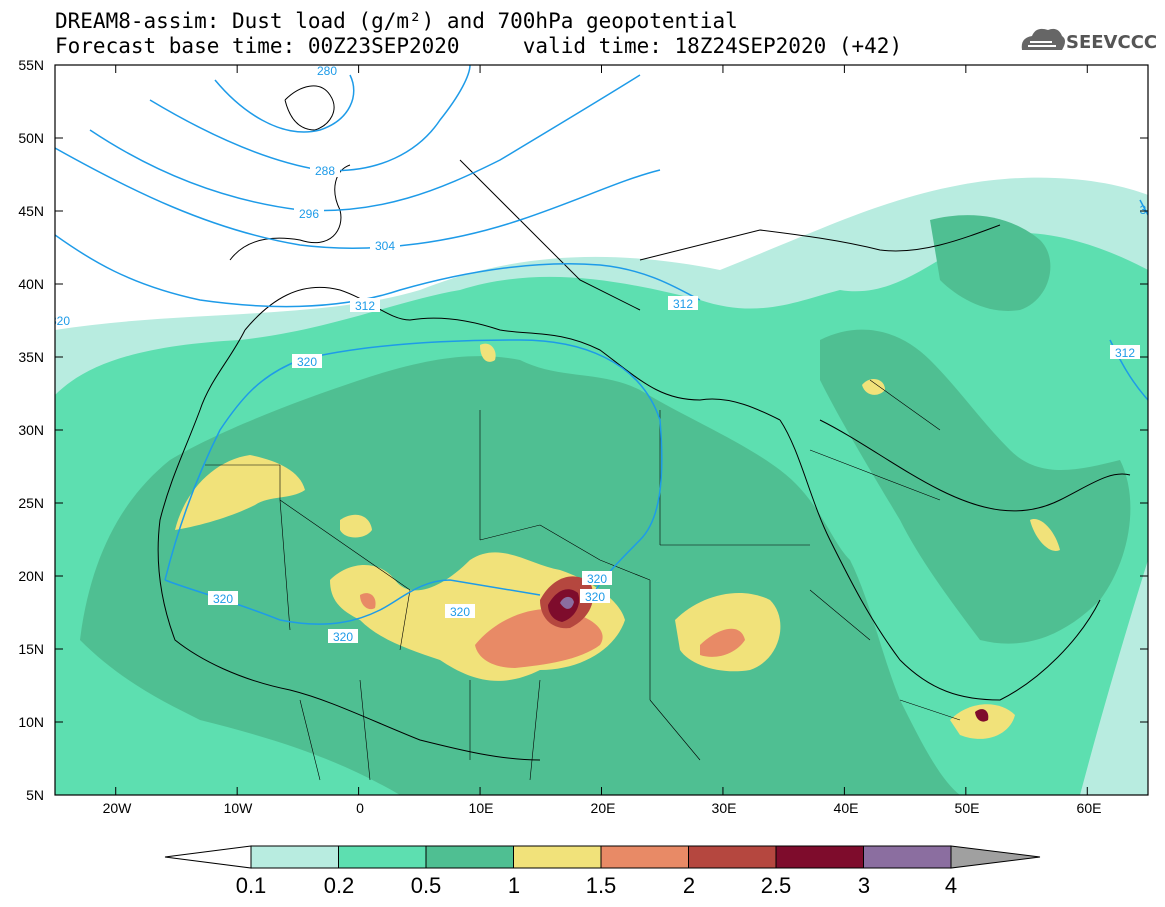 The height and width of the screenshot is (907, 1165). Describe the element at coordinates (1112, 42) in the screenshot. I see `logo-text: SEEVCCC` at that location.